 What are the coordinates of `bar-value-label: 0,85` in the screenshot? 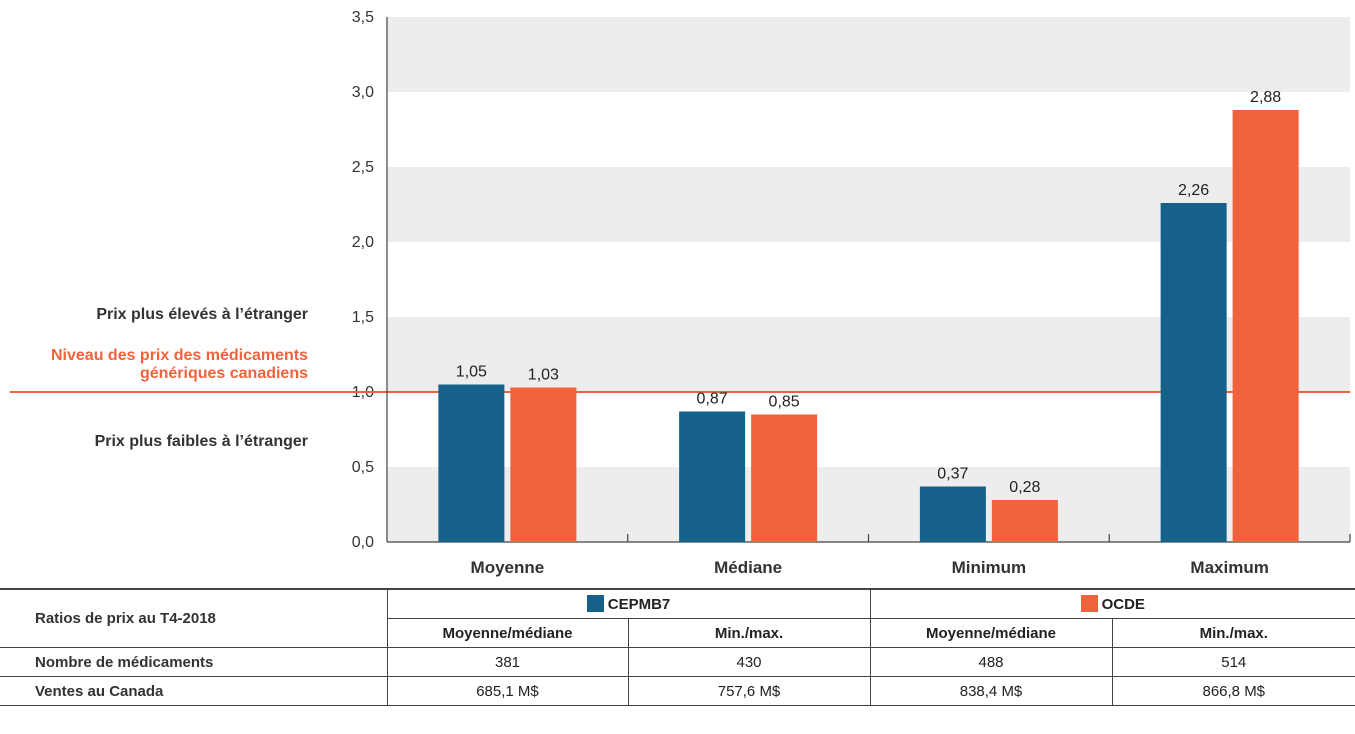 It's located at (784, 402).